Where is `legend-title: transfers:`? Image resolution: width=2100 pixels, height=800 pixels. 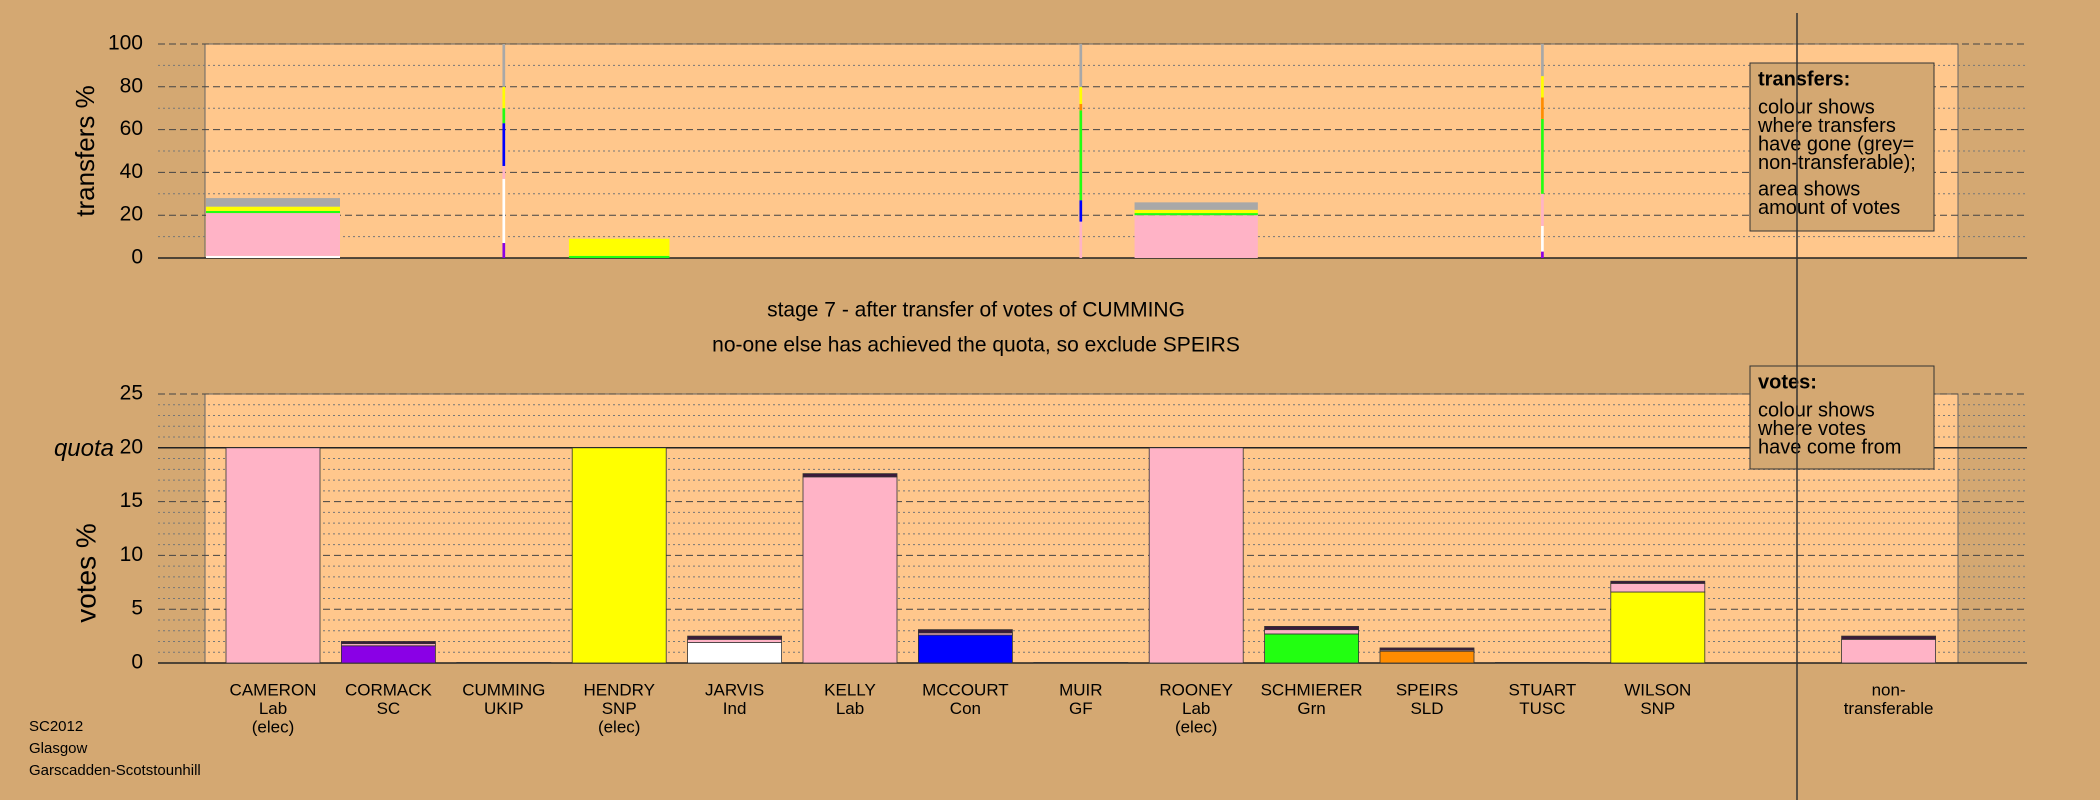
legend-title: transfers: is located at coordinates (1804, 79).